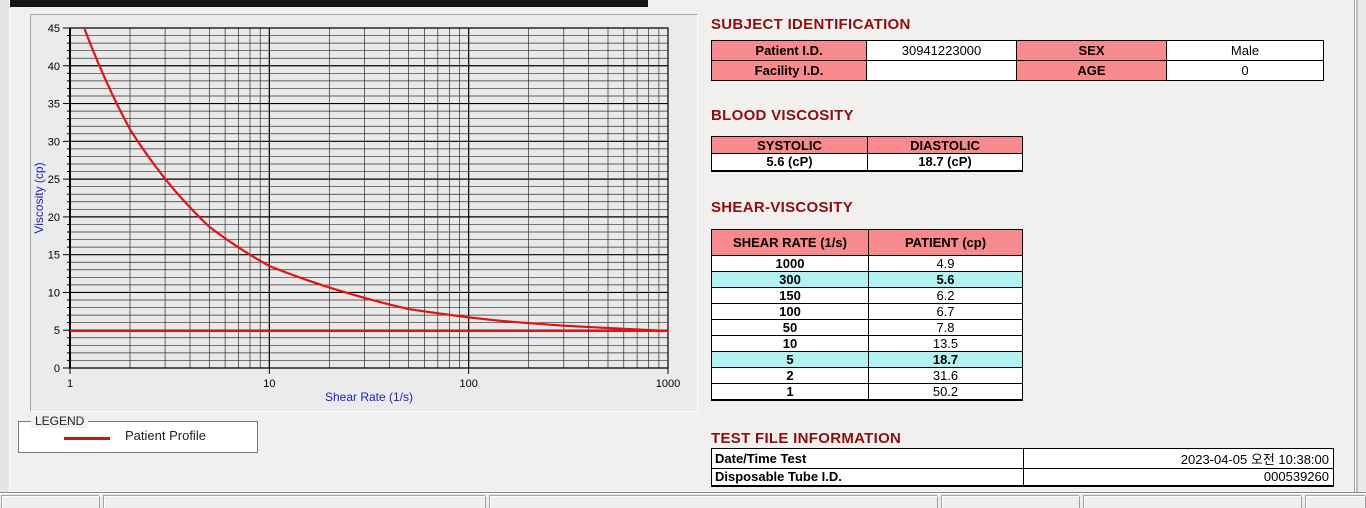 The image size is (1366, 508). What do you see at coordinates (945, 263) in the screenshot?
I see `patient-viscosity-cell: 4.9` at bounding box center [945, 263].